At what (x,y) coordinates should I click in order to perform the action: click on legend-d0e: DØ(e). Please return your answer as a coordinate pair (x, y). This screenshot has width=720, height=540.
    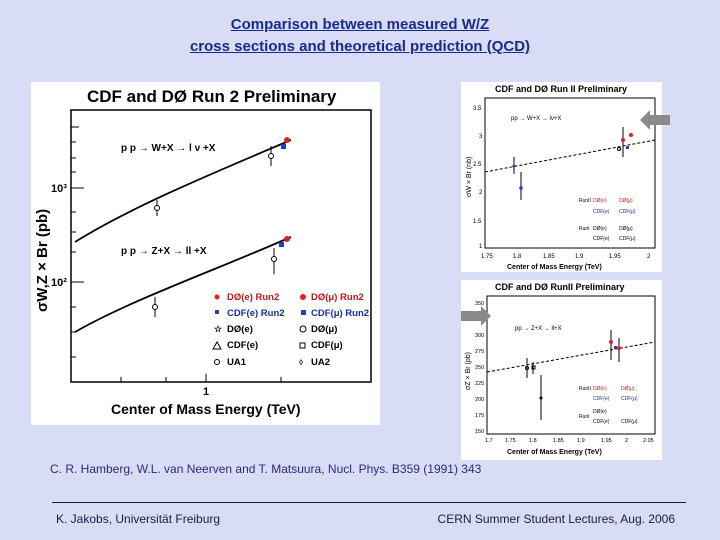
    Looking at the image, I should click on (240, 329).